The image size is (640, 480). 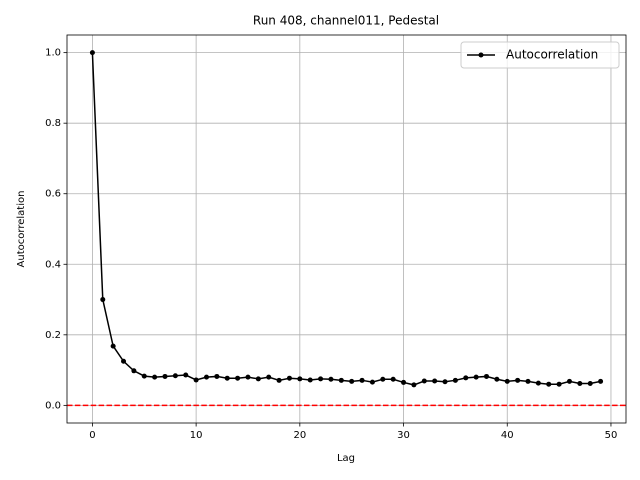 I want to click on legend-label: Autocorrelation, so click(x=552, y=55).